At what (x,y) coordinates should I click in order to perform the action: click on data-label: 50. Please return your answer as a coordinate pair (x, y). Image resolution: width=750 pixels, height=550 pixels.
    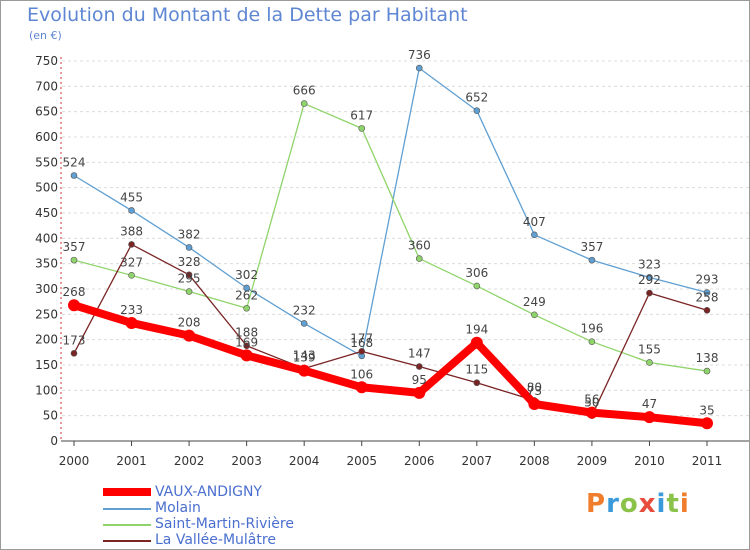
    Looking at the image, I should click on (591, 403).